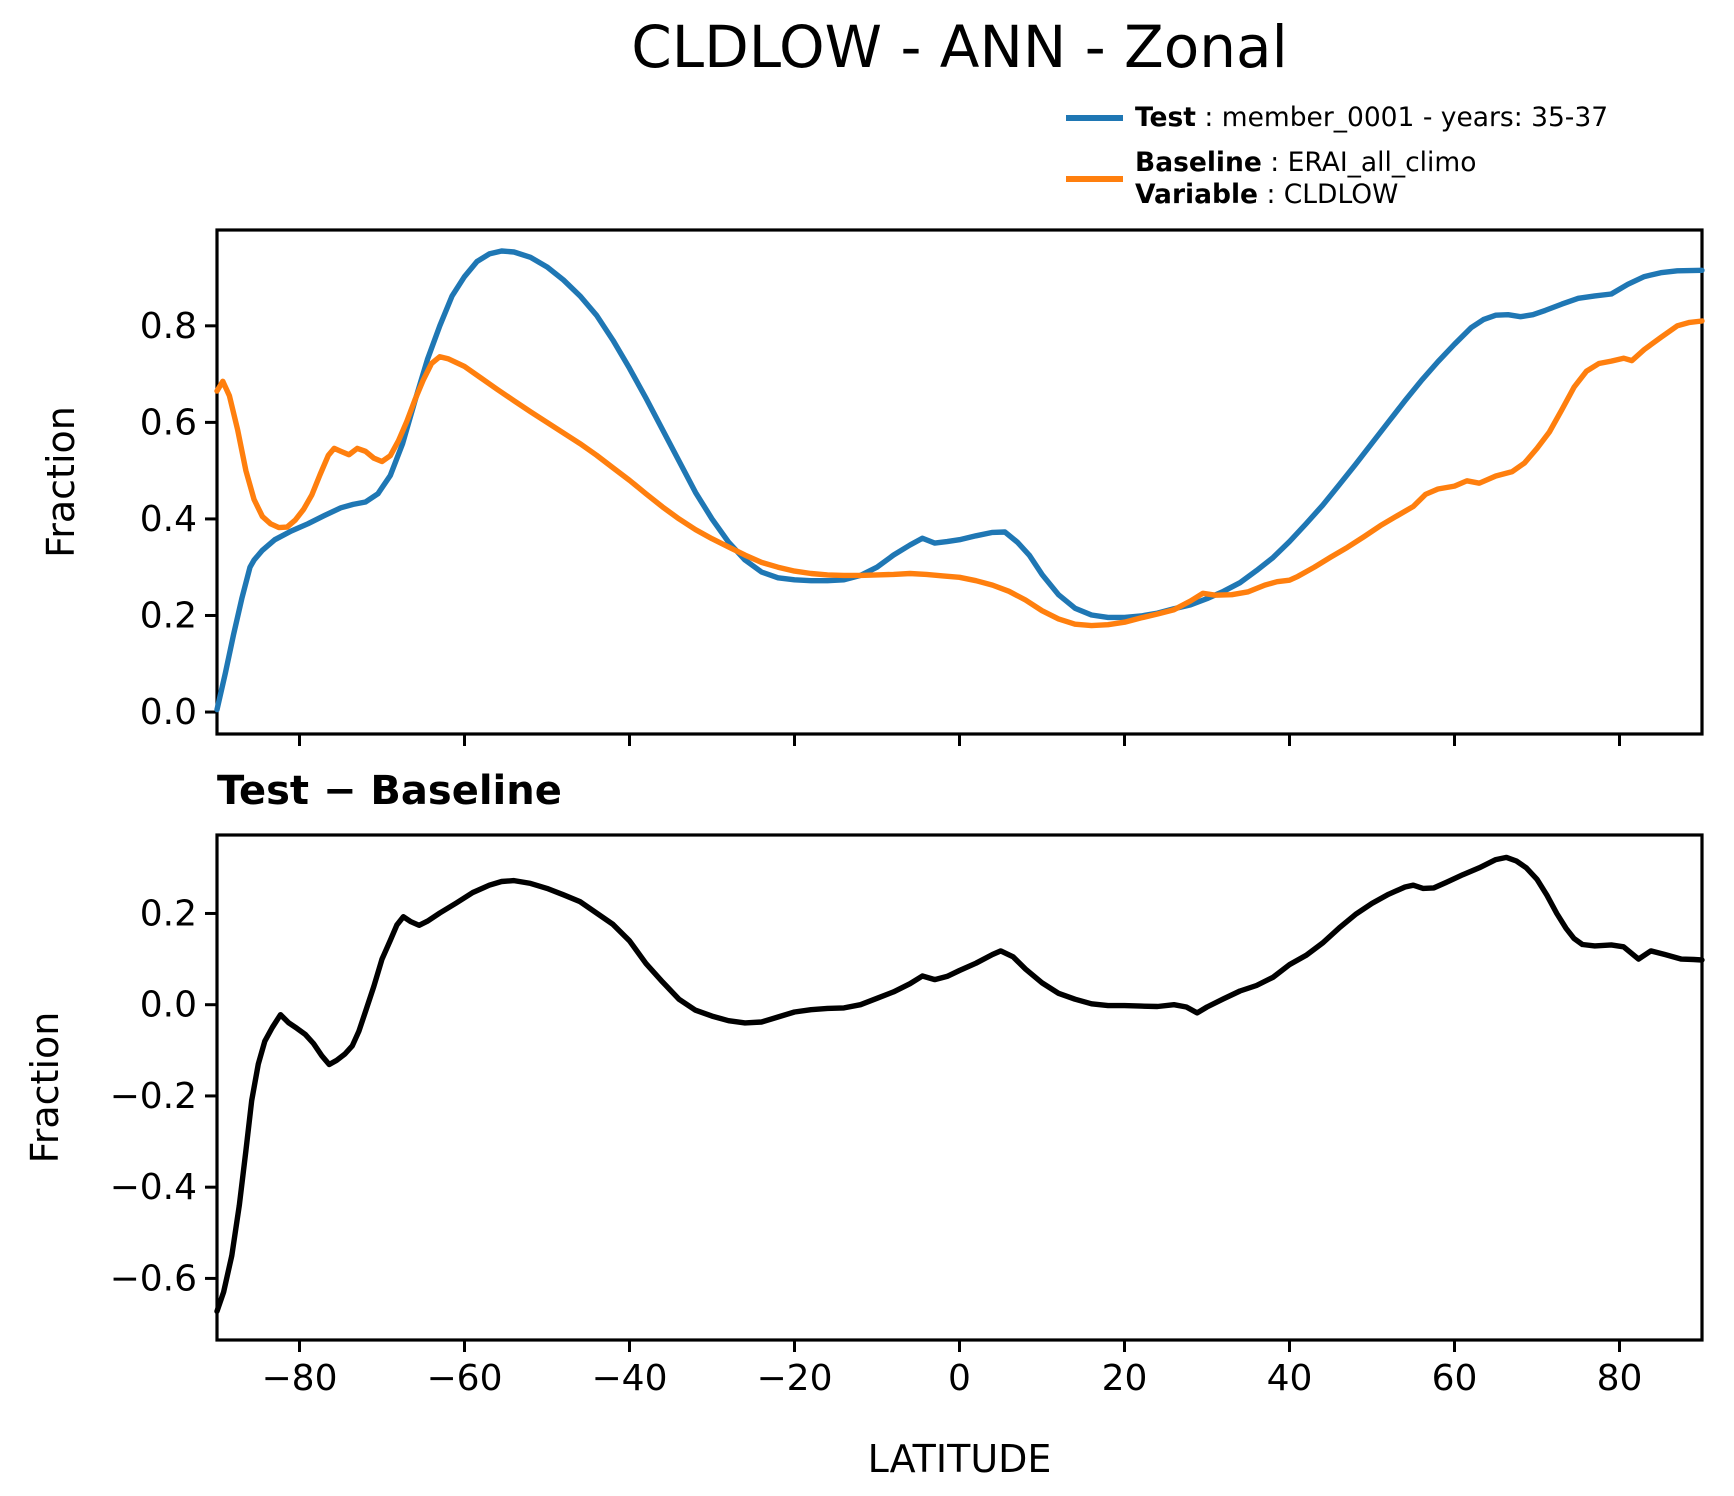  I want to click on x-tick-label: −80, so click(300, 1378).